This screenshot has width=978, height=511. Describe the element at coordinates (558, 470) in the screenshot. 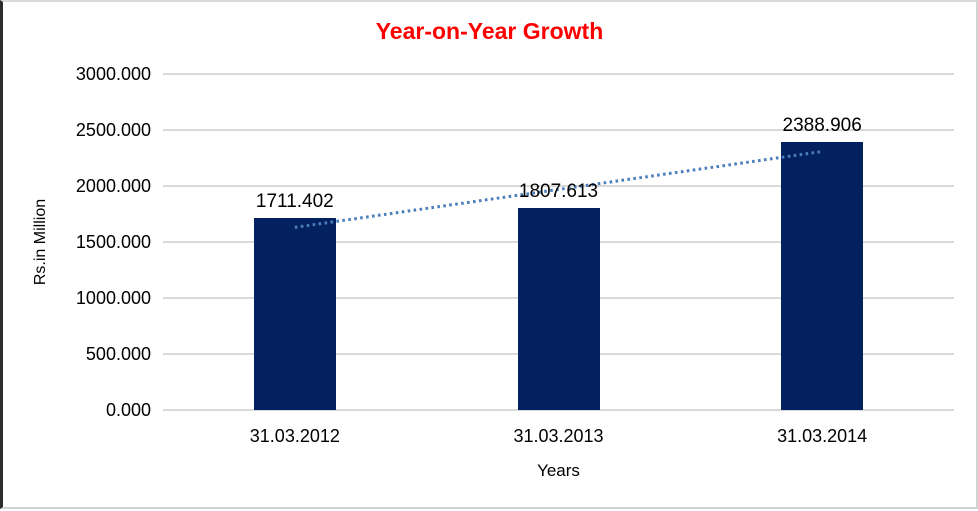

I see `x-axis-title: Years` at that location.